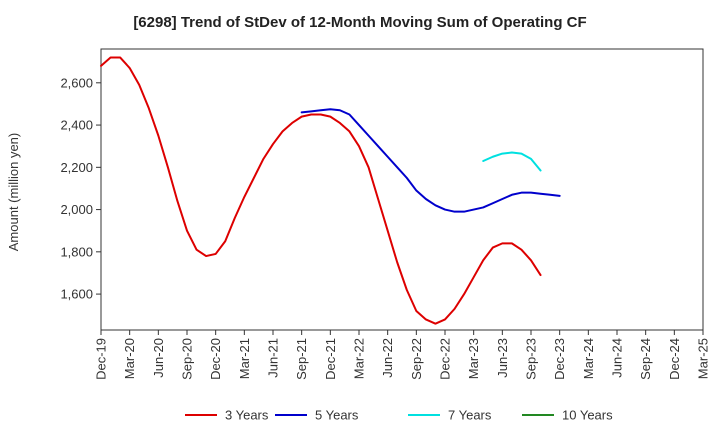 Image resolution: width=720 pixels, height=440 pixels. What do you see at coordinates (76, 125) in the screenshot?
I see `y-tick-label: 2,400` at bounding box center [76, 125].